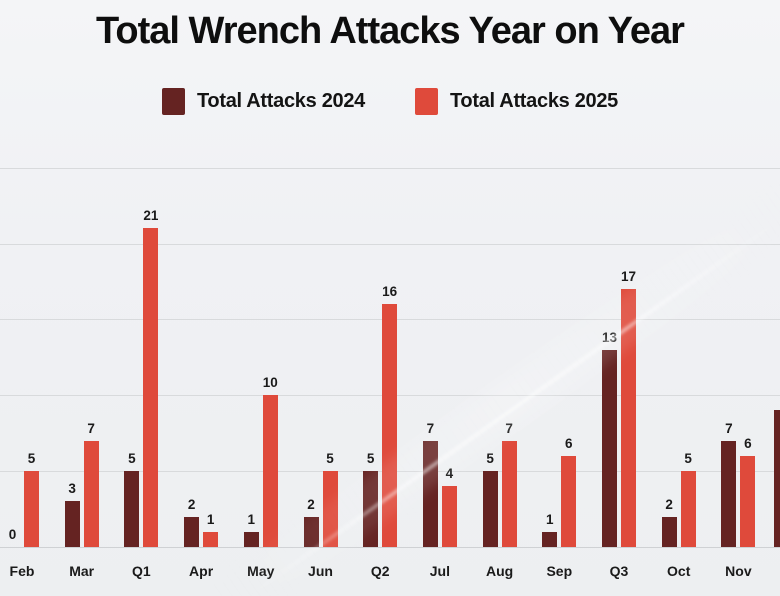  What do you see at coordinates (669, 531) in the screenshot?
I see `bar-2024-Oct` at bounding box center [669, 531].